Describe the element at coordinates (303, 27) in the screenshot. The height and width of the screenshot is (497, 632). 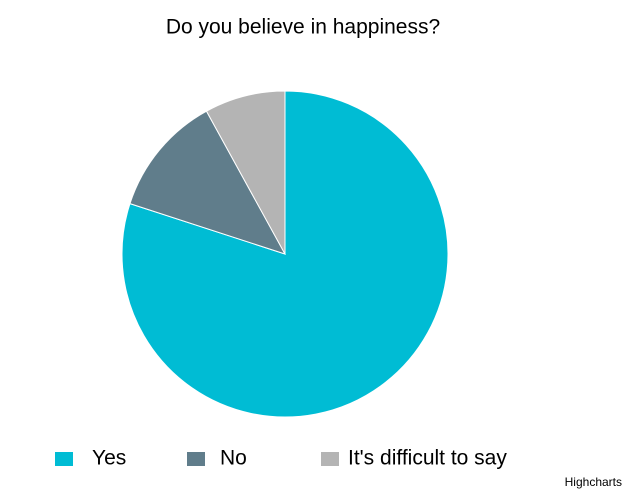
I see `chart-title: Do you believe in happiness?` at that location.